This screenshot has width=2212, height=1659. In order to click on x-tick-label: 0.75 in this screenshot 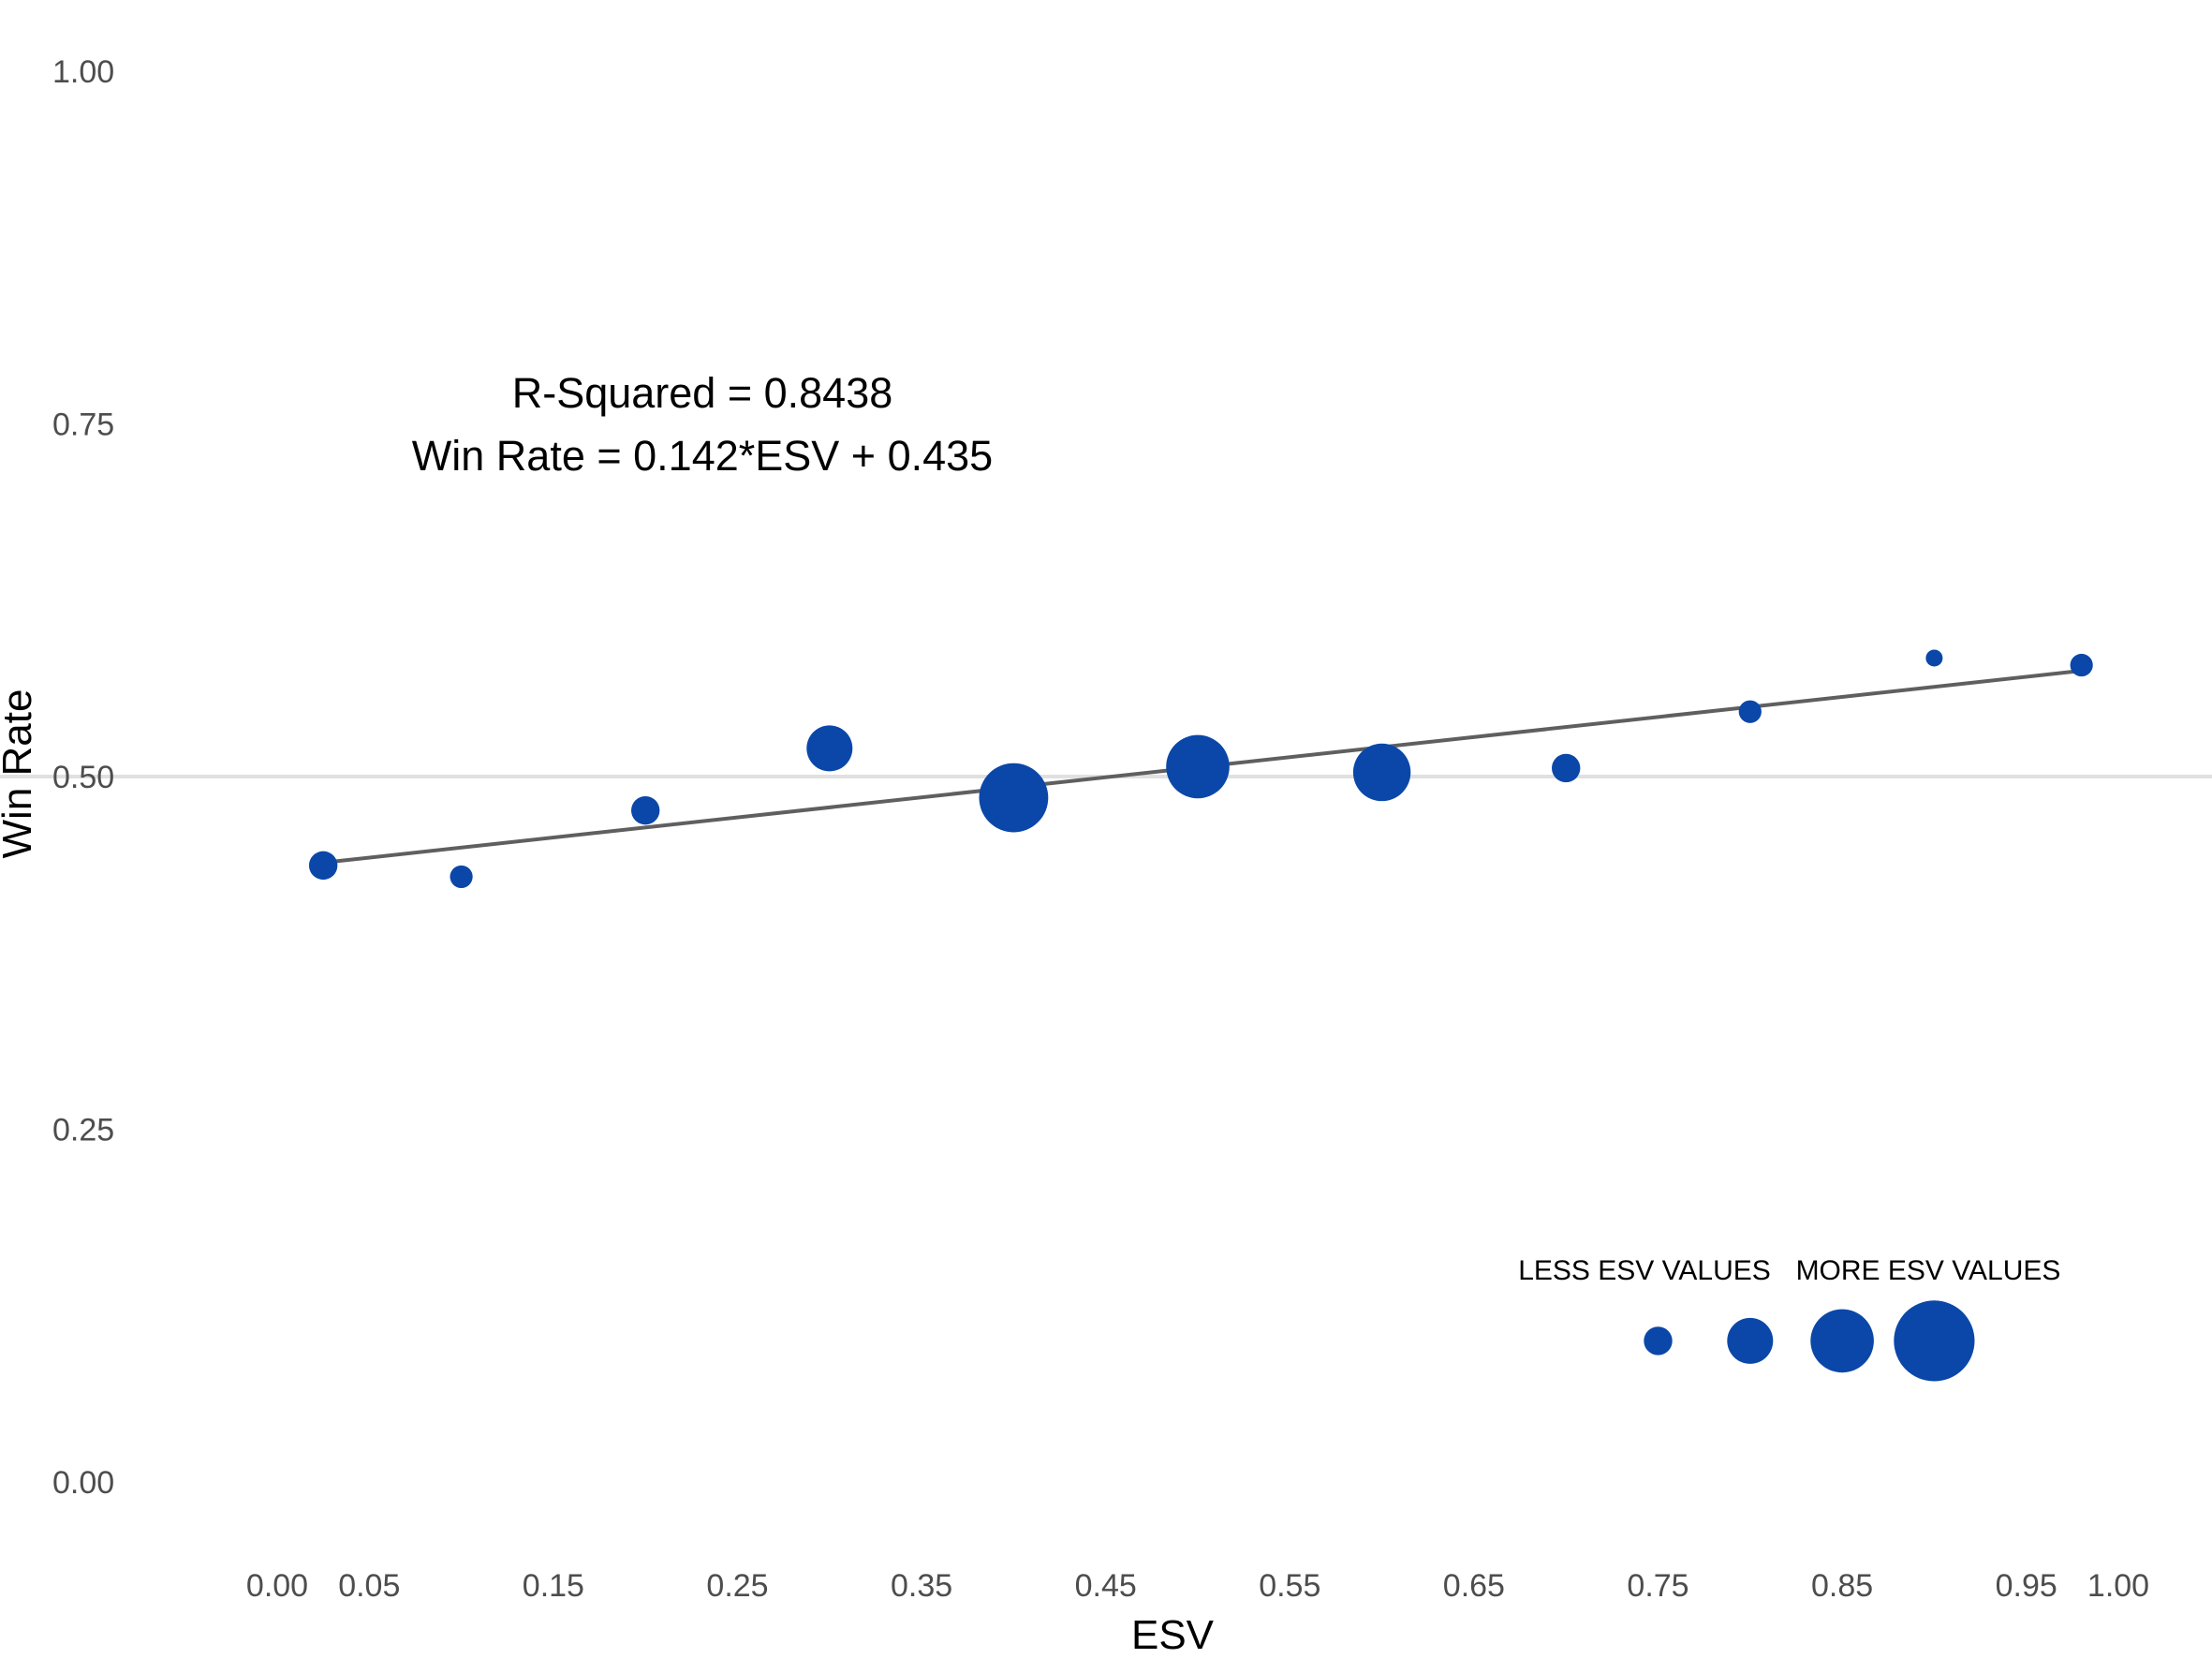, I will do `click(1657, 1586)`.